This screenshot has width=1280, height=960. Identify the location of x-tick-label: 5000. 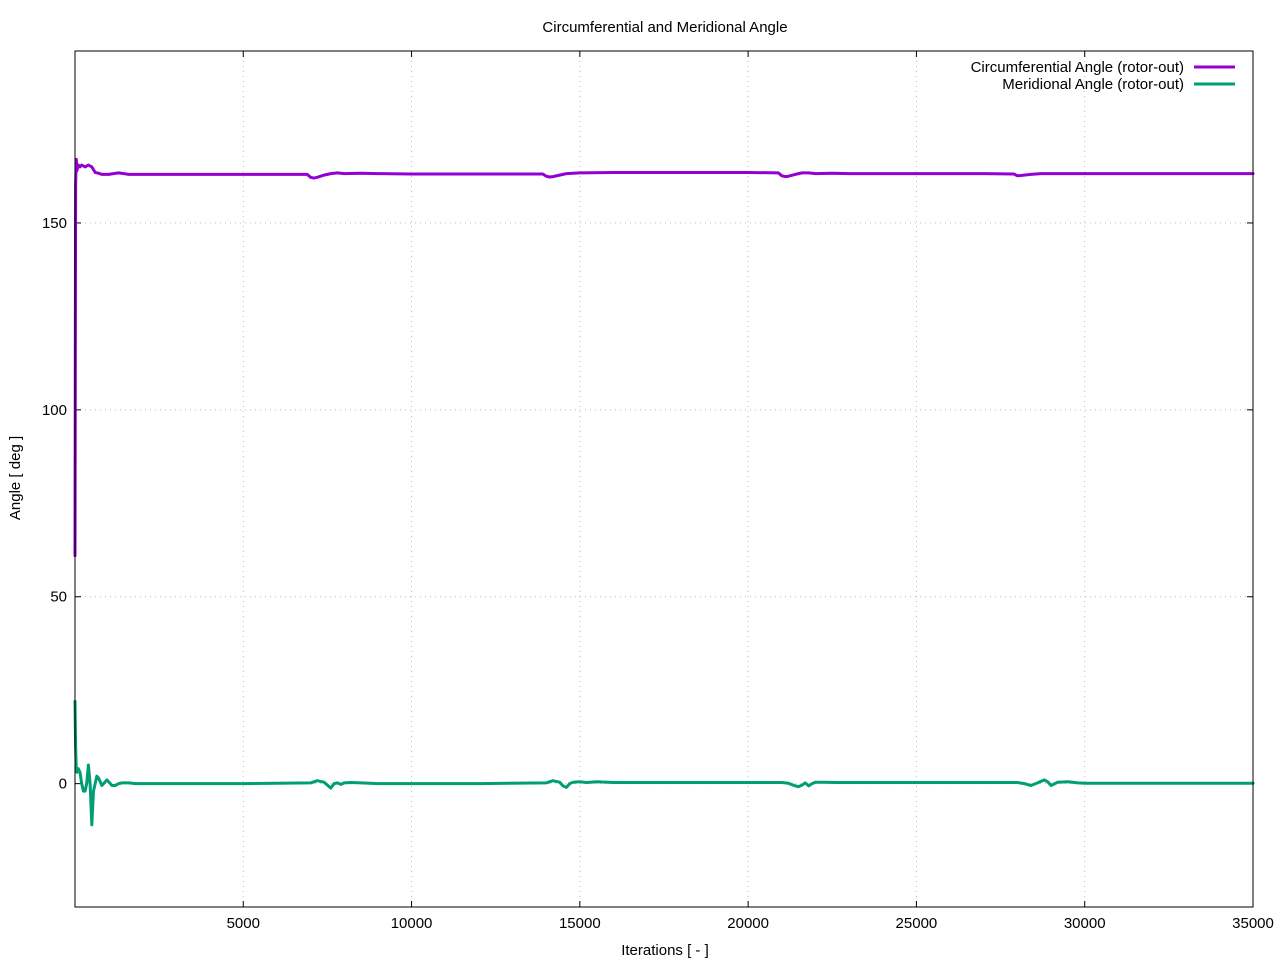
(243, 923).